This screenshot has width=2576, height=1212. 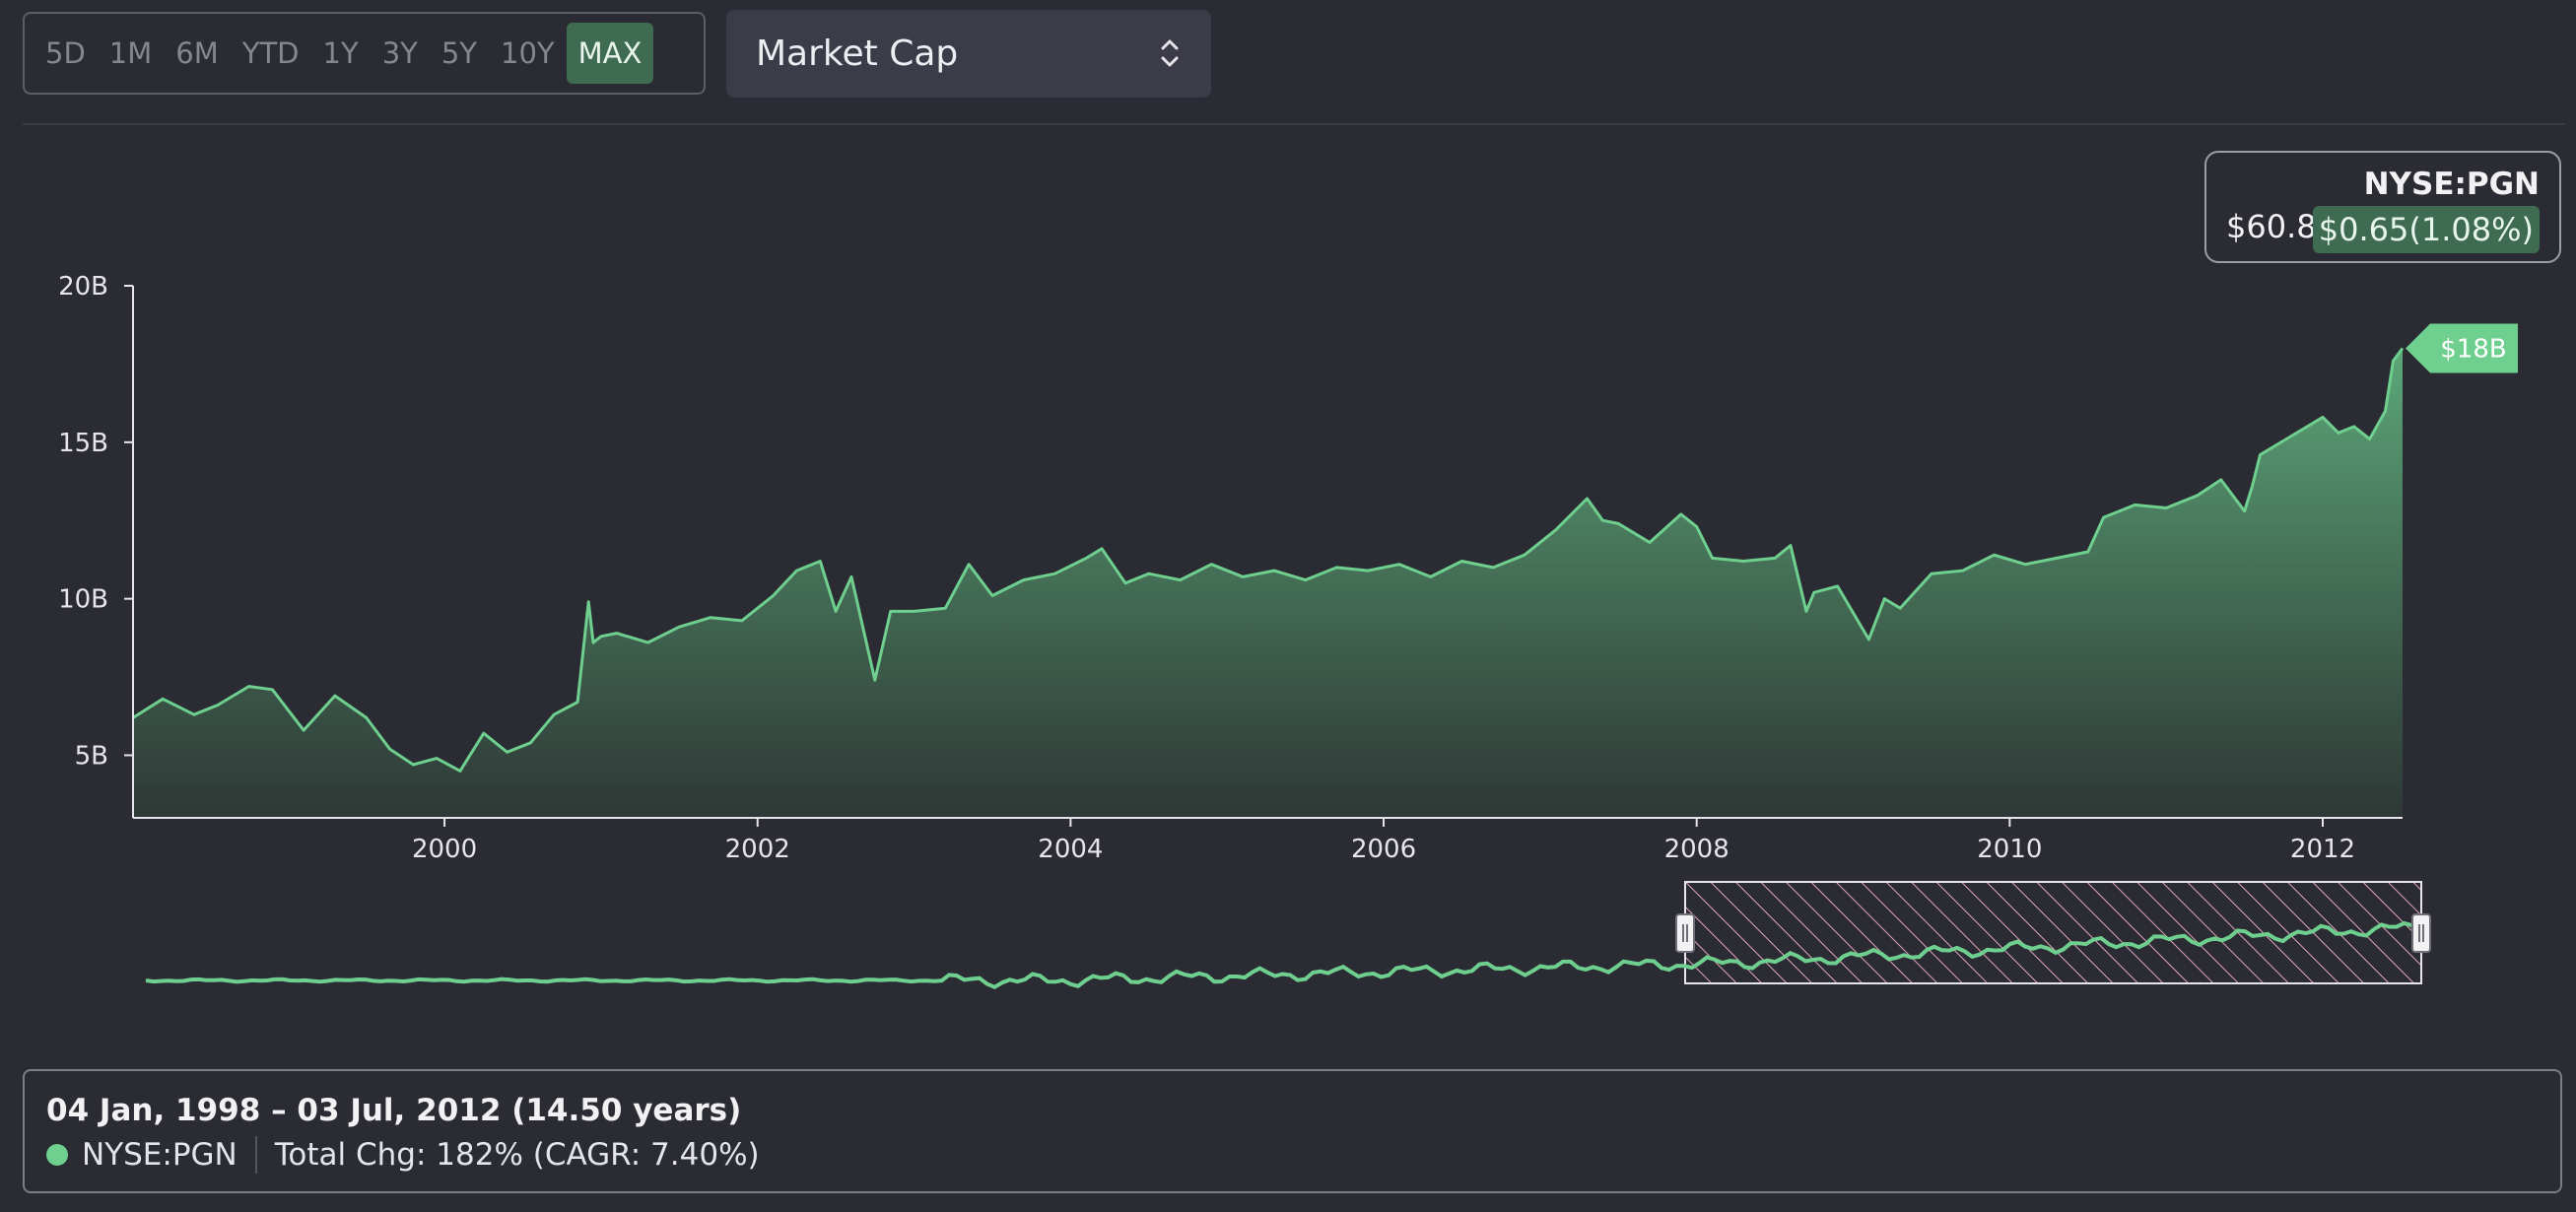 What do you see at coordinates (517, 1155) in the screenshot?
I see `total-change: Total Chg: 182% (CAGR: 7.40%)` at bounding box center [517, 1155].